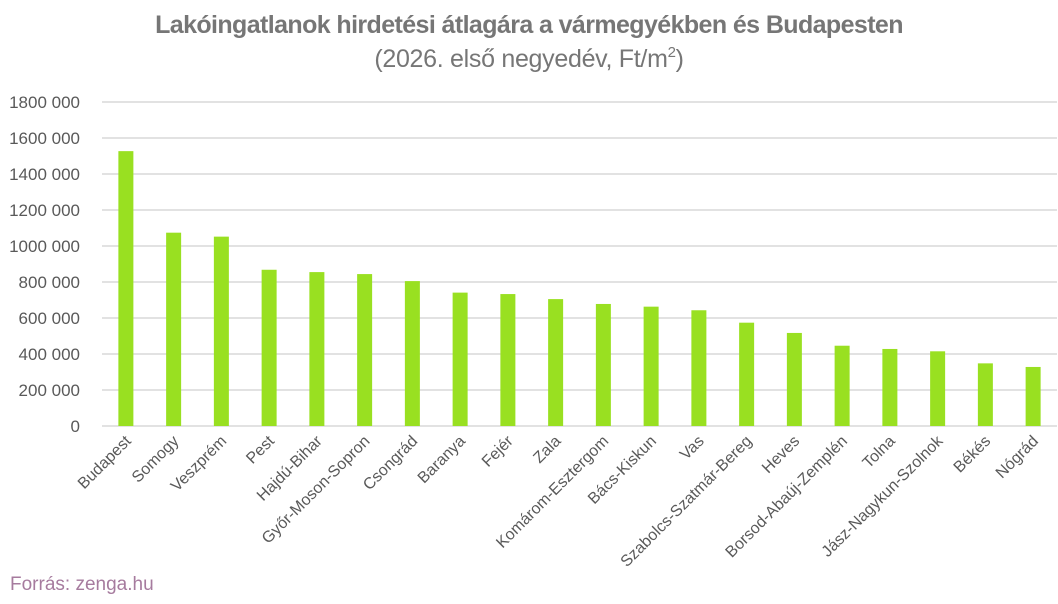 The width and height of the screenshot is (1058, 604). What do you see at coordinates (49, 354) in the screenshot?
I see `y-tick-label: 400 000` at bounding box center [49, 354].